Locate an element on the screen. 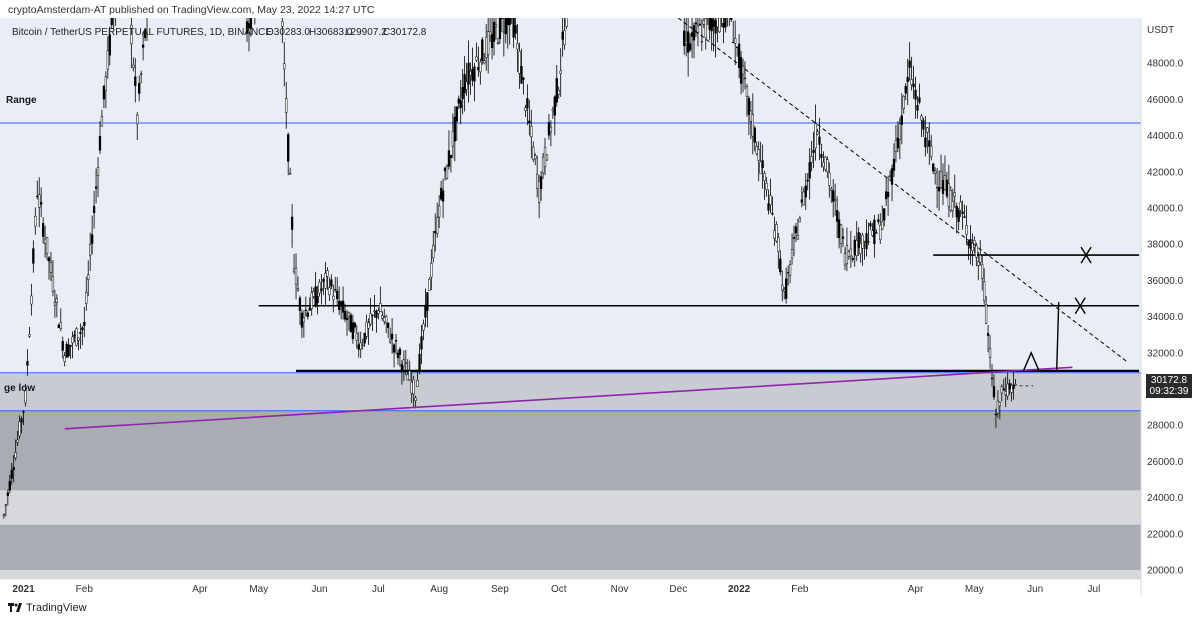 This screenshot has height=622, width=1200. y-tick-label: 28000.0 is located at coordinates (1165, 426).